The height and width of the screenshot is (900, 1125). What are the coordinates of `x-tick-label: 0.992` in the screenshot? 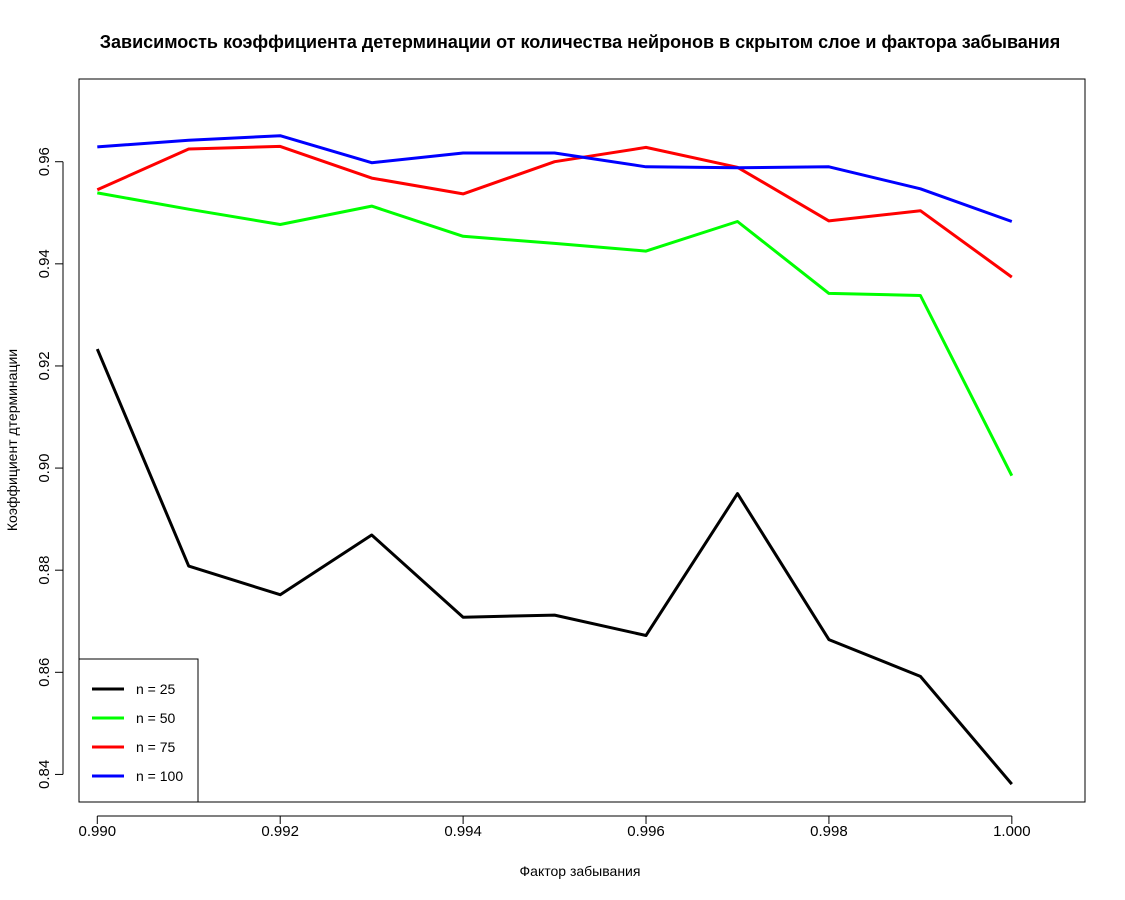 It's located at (280, 831).